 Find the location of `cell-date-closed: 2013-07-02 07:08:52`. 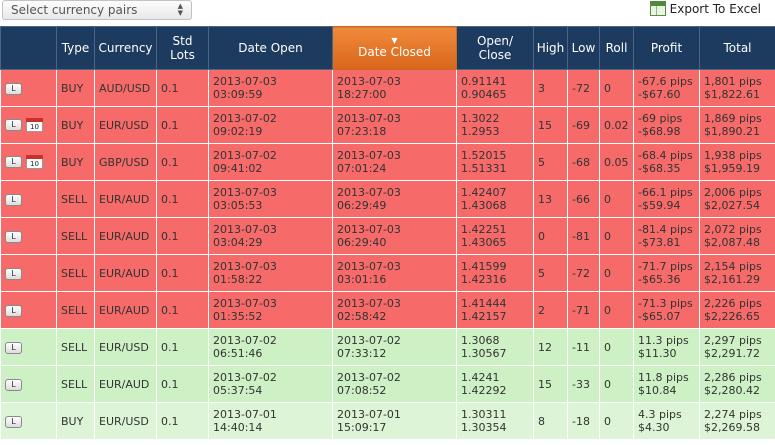

cell-date-closed: 2013-07-02 07:08:52 is located at coordinates (394, 384).